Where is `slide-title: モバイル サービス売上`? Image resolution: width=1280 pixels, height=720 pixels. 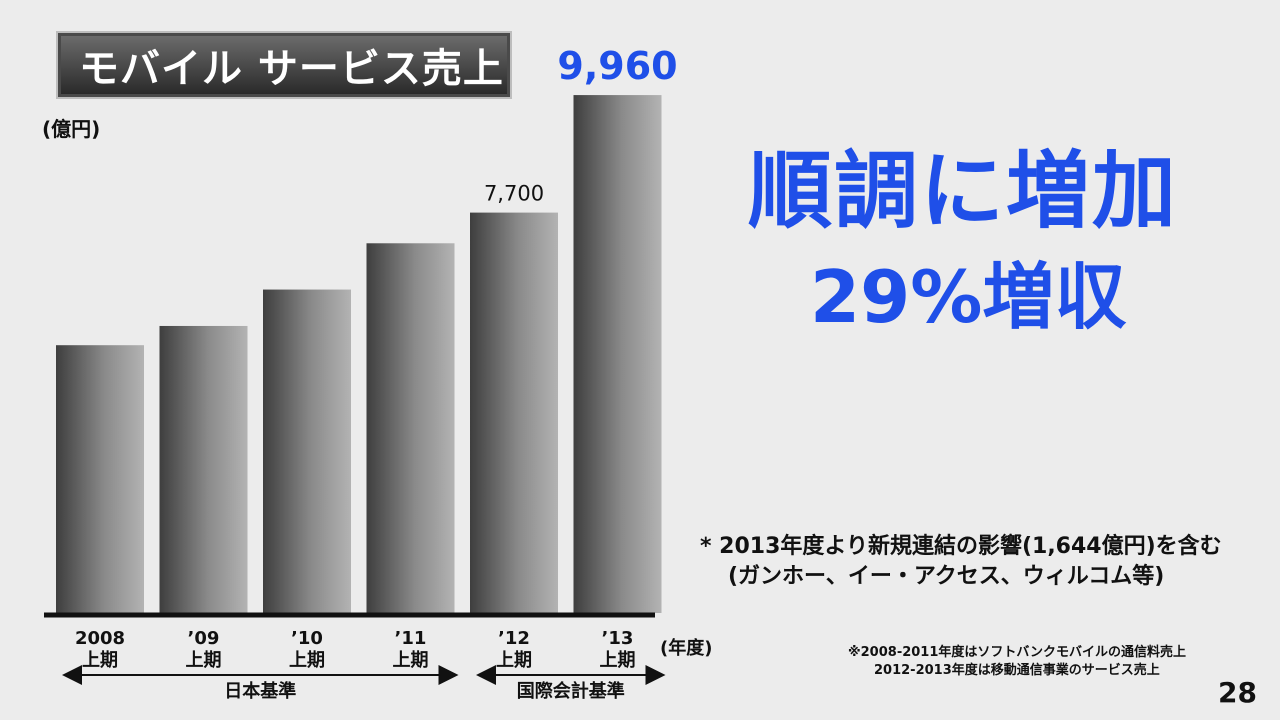
slide-title: モバイル サービス売上 is located at coordinates (284, 65).